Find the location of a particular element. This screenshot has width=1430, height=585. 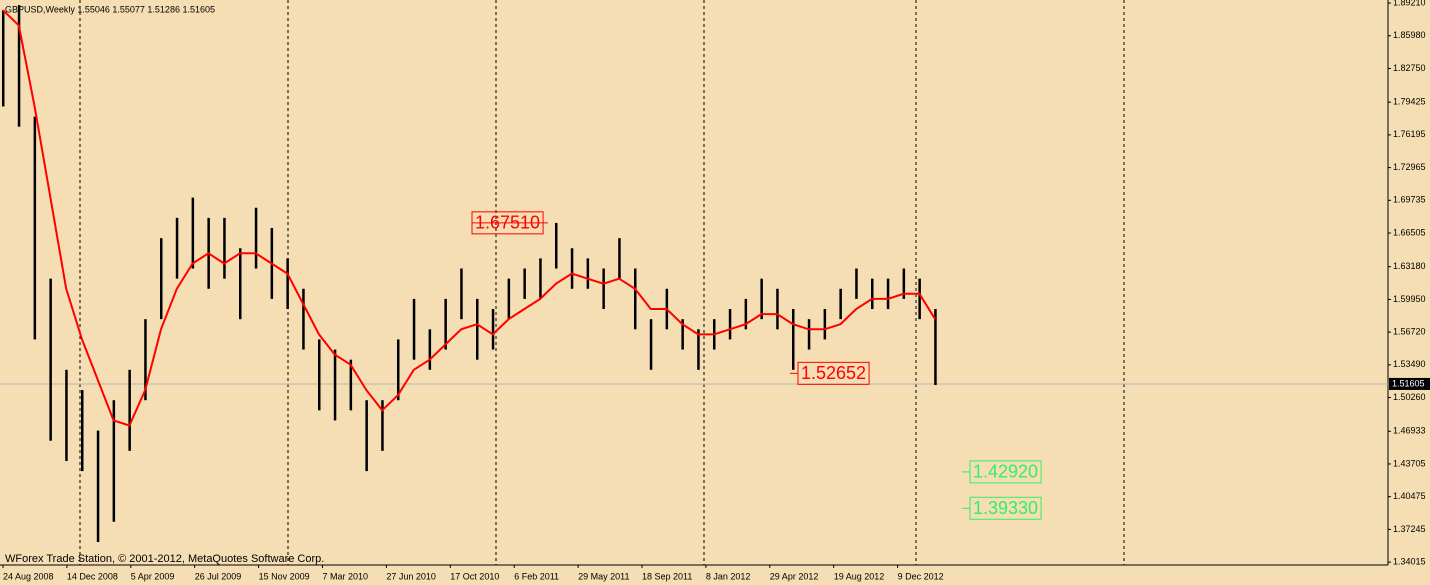

y-tick-label: 1.76195 is located at coordinates (1409, 134).